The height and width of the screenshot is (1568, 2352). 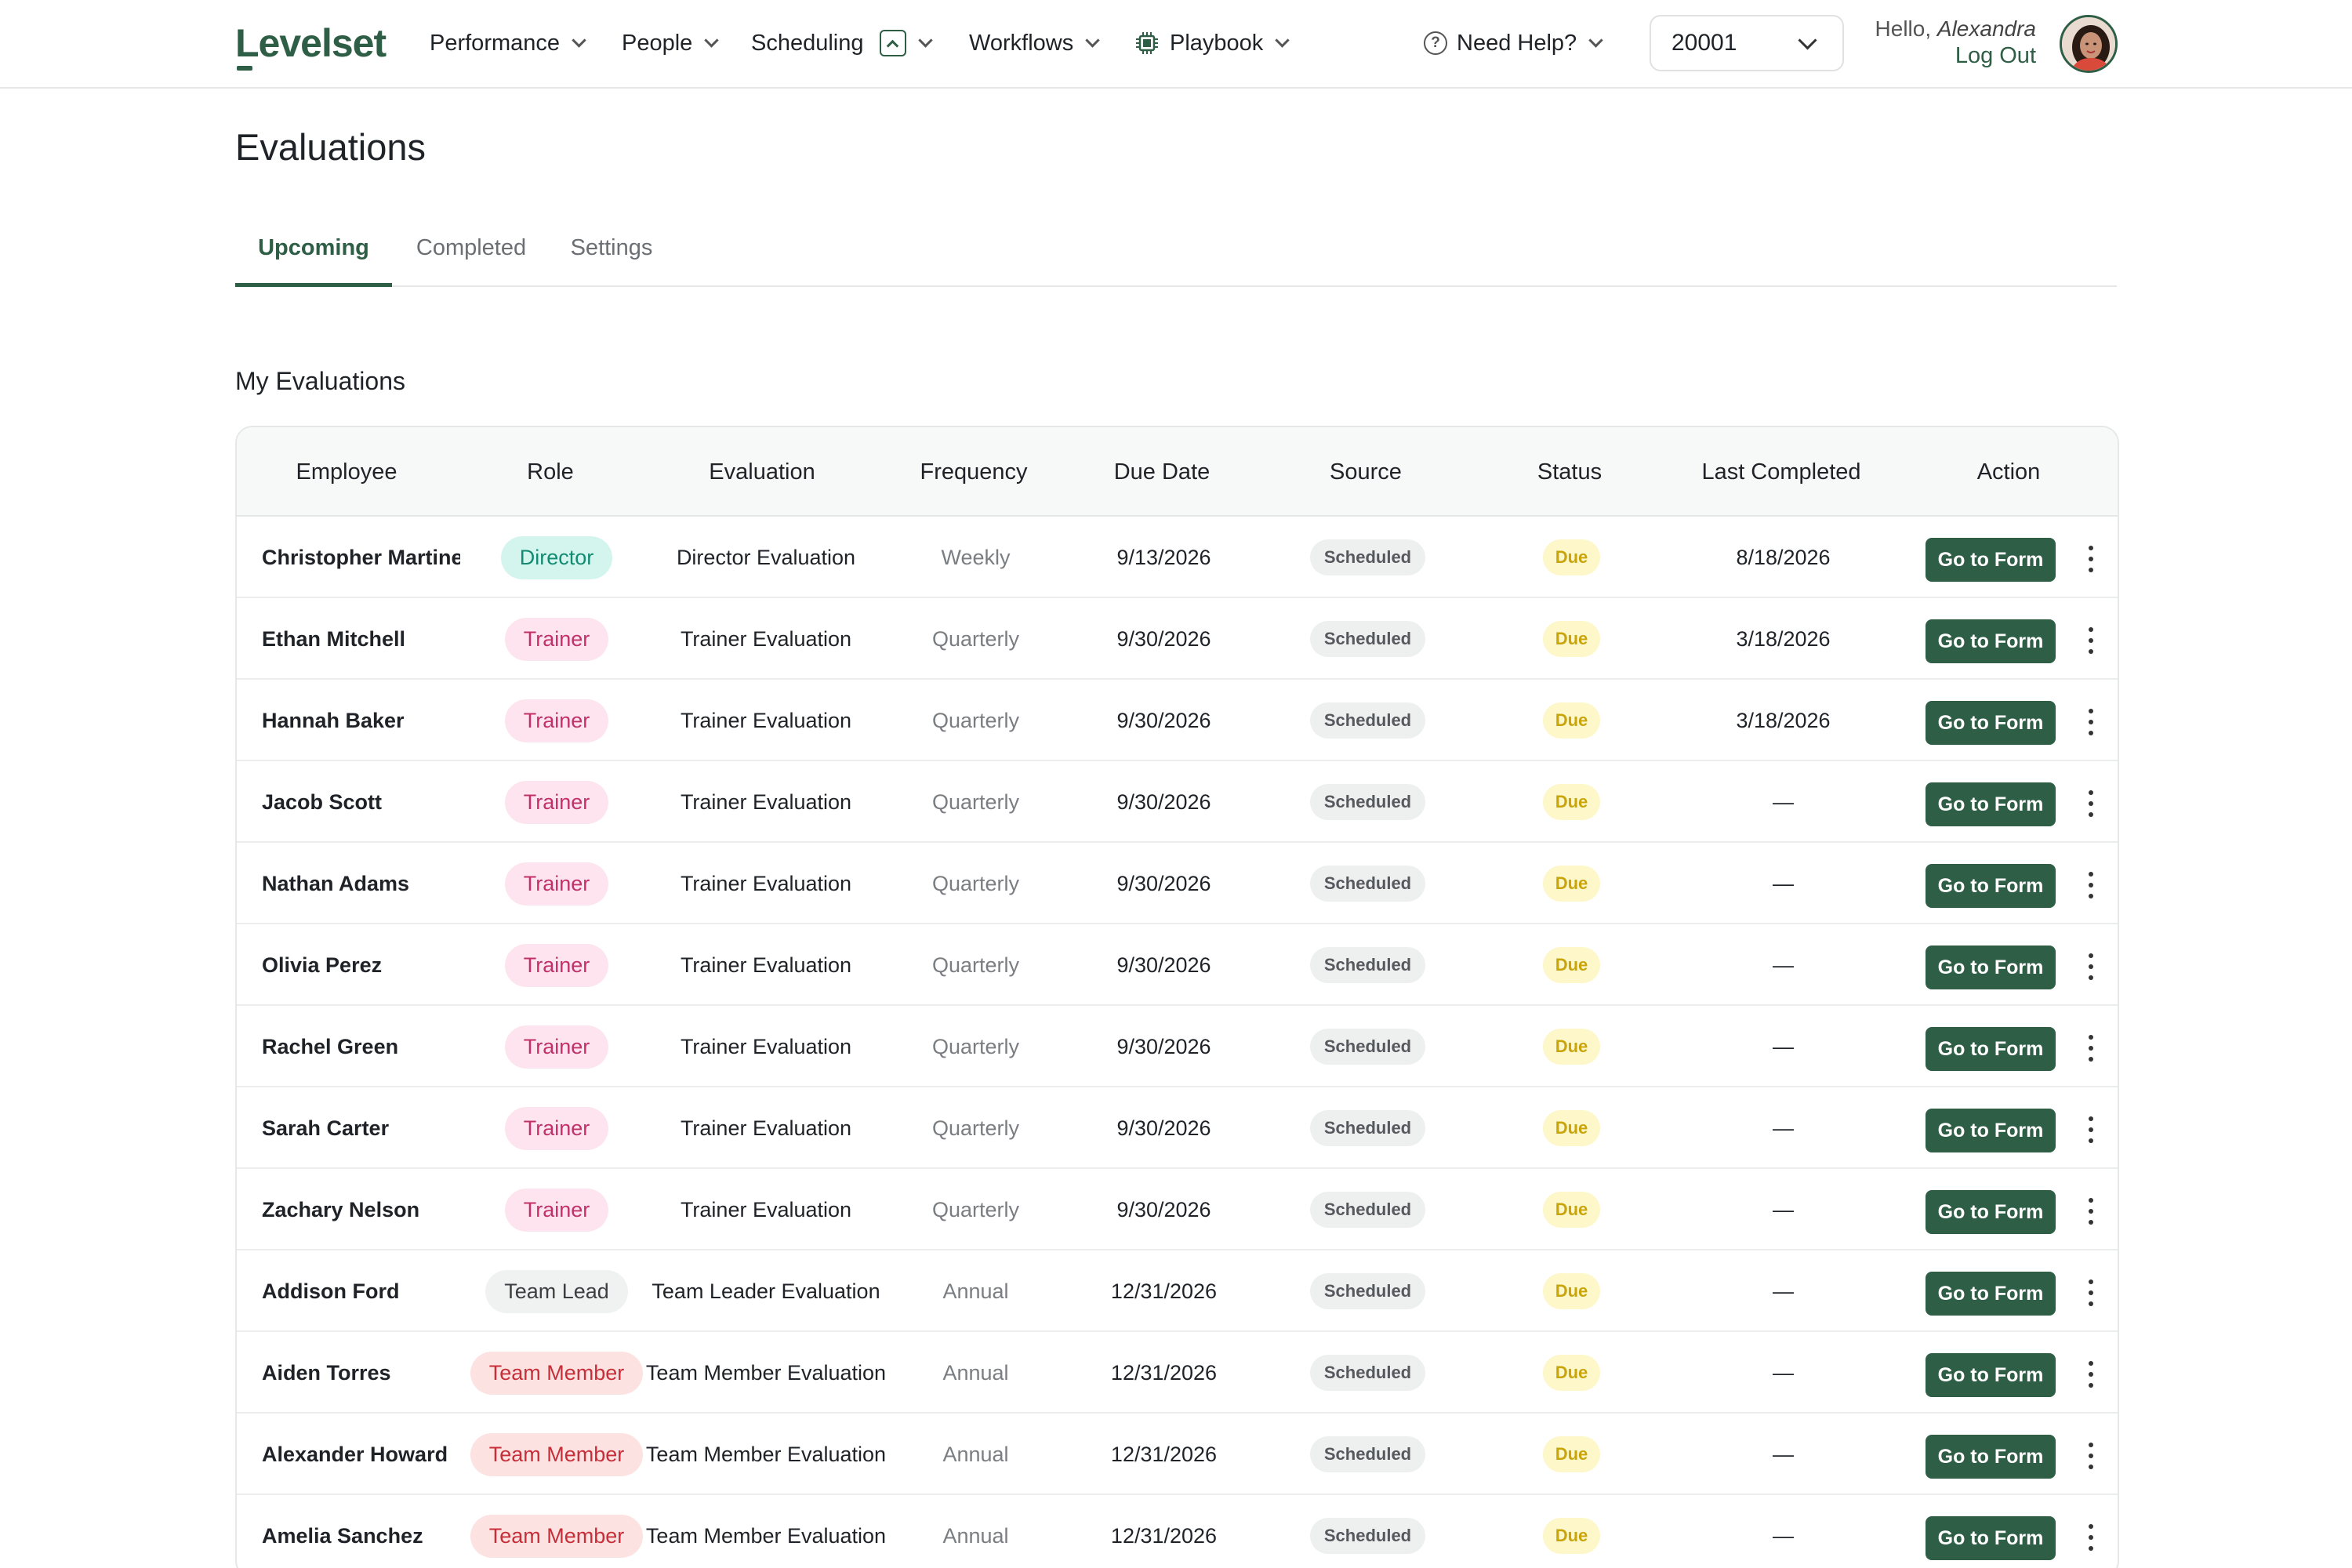 I want to click on nav-help: ? Need Help?, so click(x=1513, y=43).